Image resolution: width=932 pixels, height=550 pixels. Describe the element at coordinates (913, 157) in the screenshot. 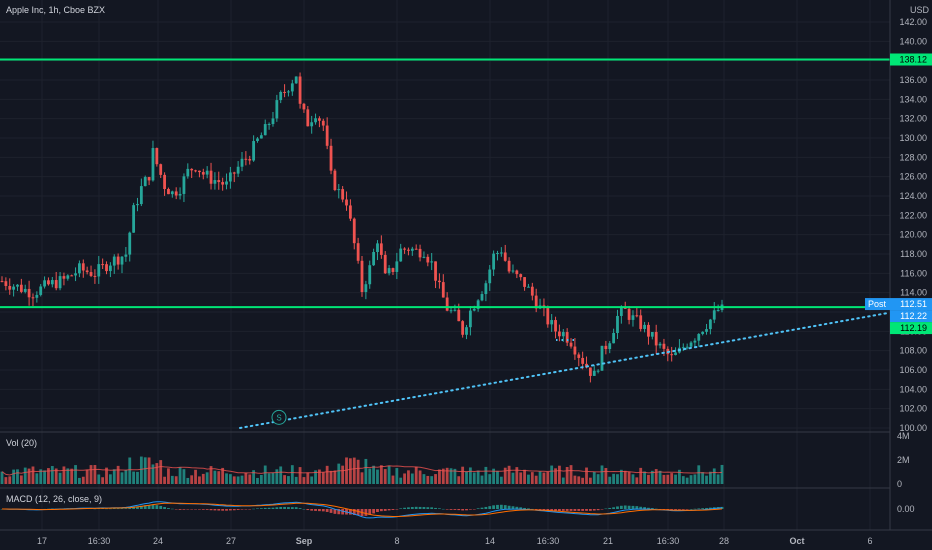

I see `price-tick-label: 128.00` at that location.